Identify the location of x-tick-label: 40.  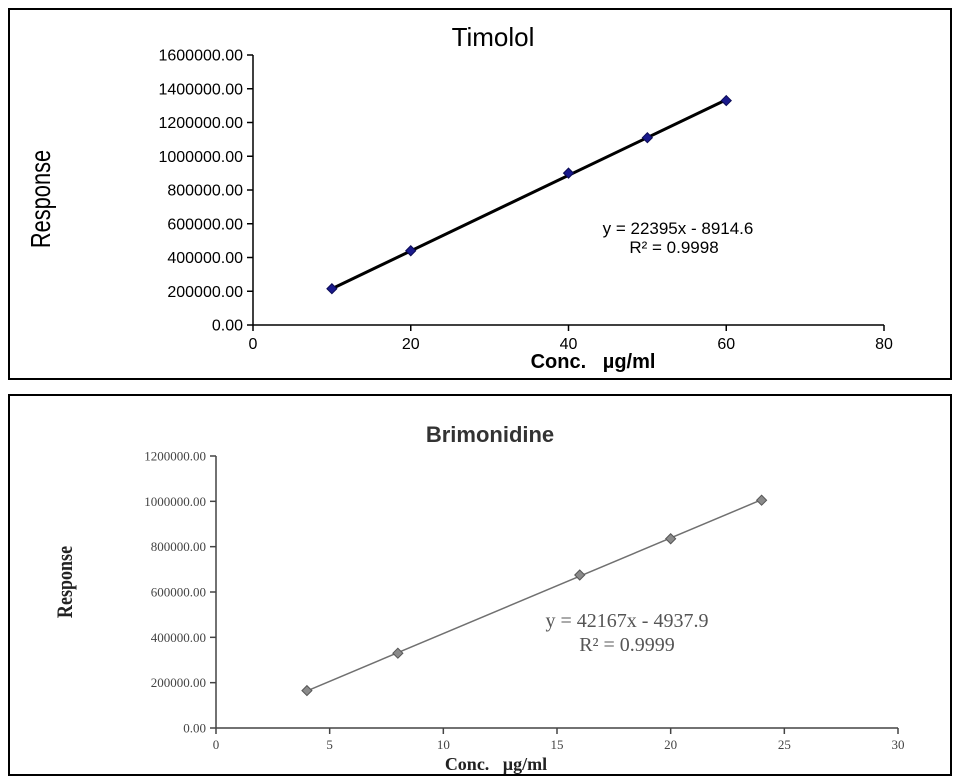
(569, 344).